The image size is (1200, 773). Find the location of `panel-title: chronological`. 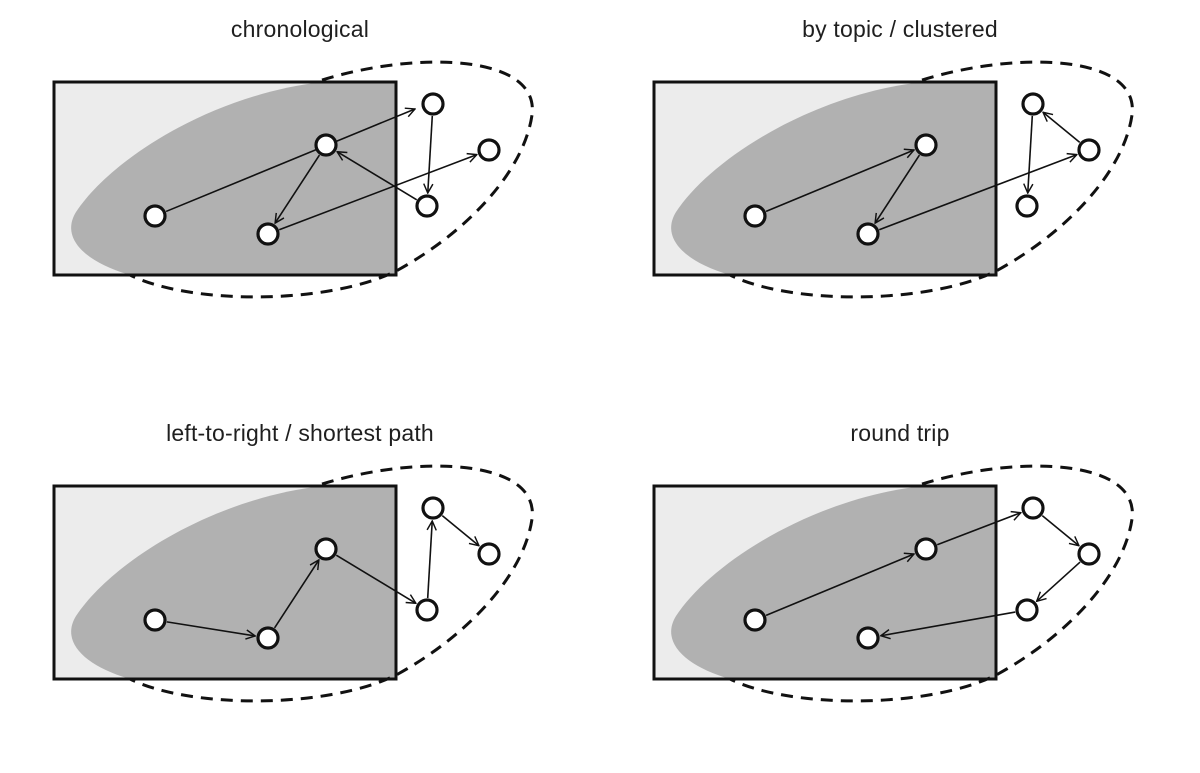

panel-title: chronological is located at coordinates (300, 29).